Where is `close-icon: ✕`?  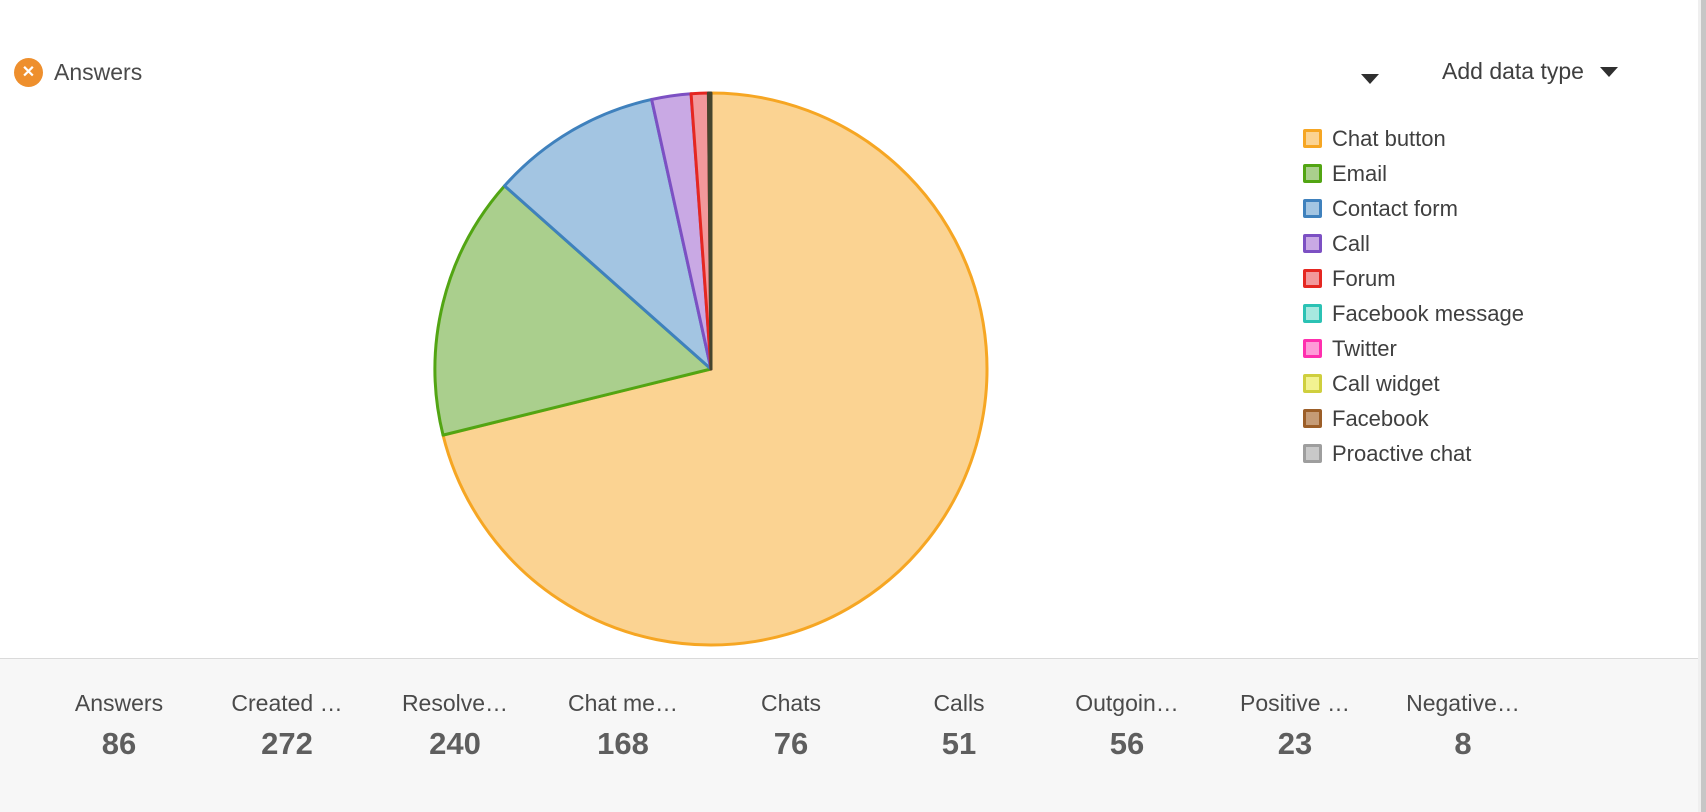 close-icon: ✕ is located at coordinates (28, 72).